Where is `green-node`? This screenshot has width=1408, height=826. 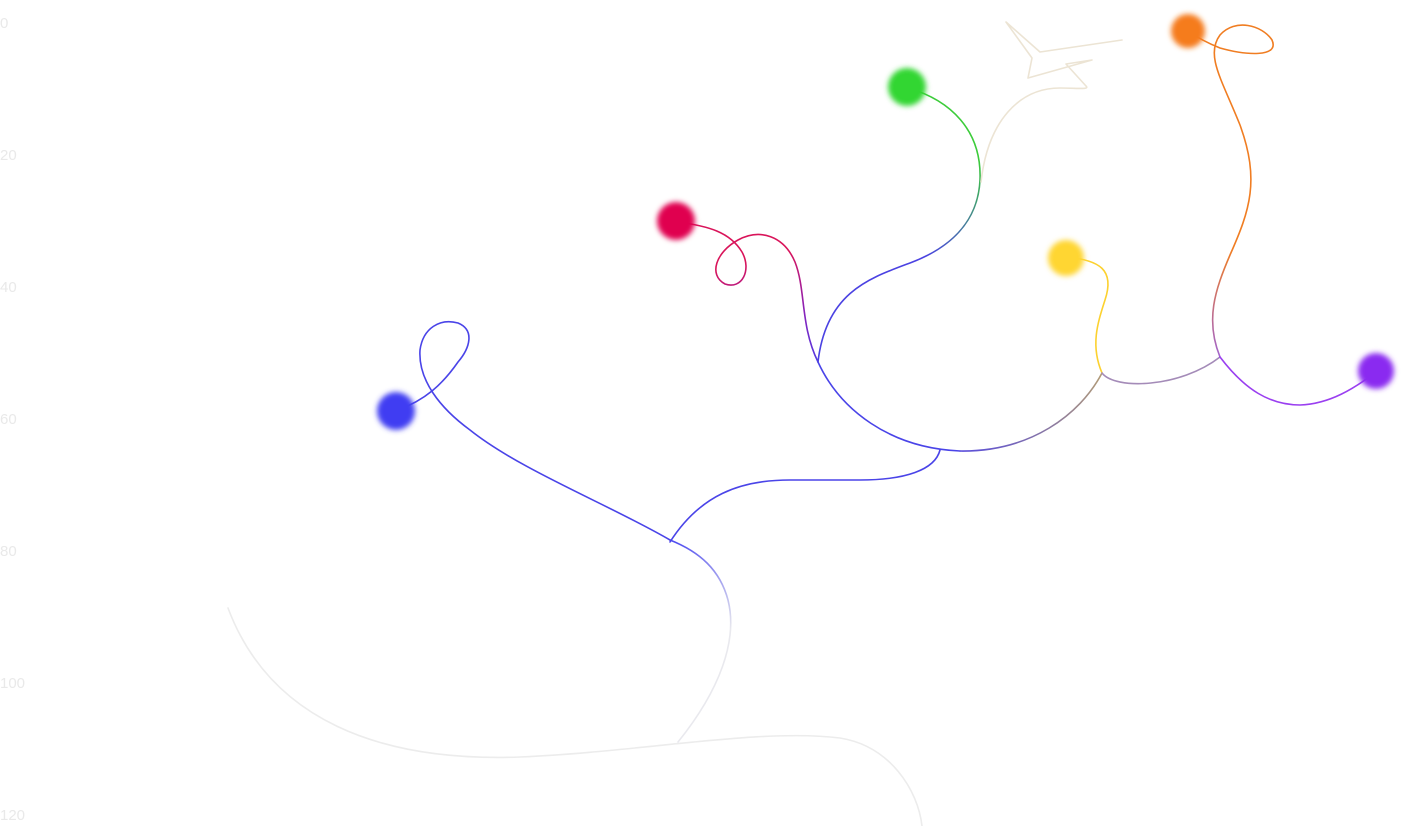
green-node is located at coordinates (907, 87).